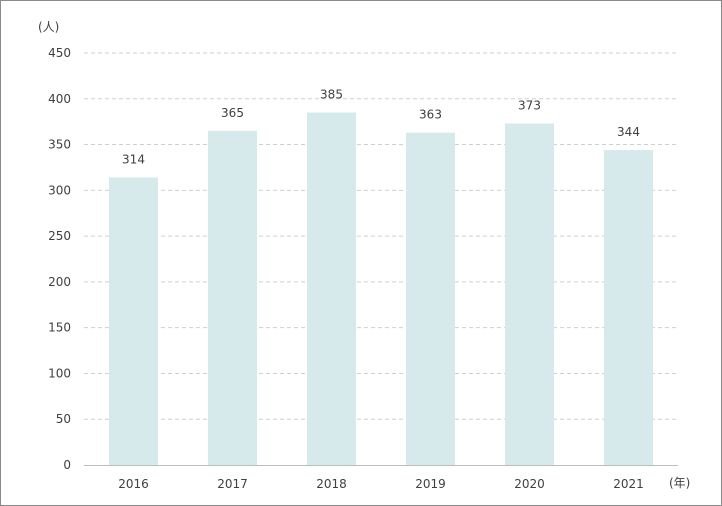 This screenshot has height=506, width=722. I want to click on x-tick-label: 2021, so click(628, 484).